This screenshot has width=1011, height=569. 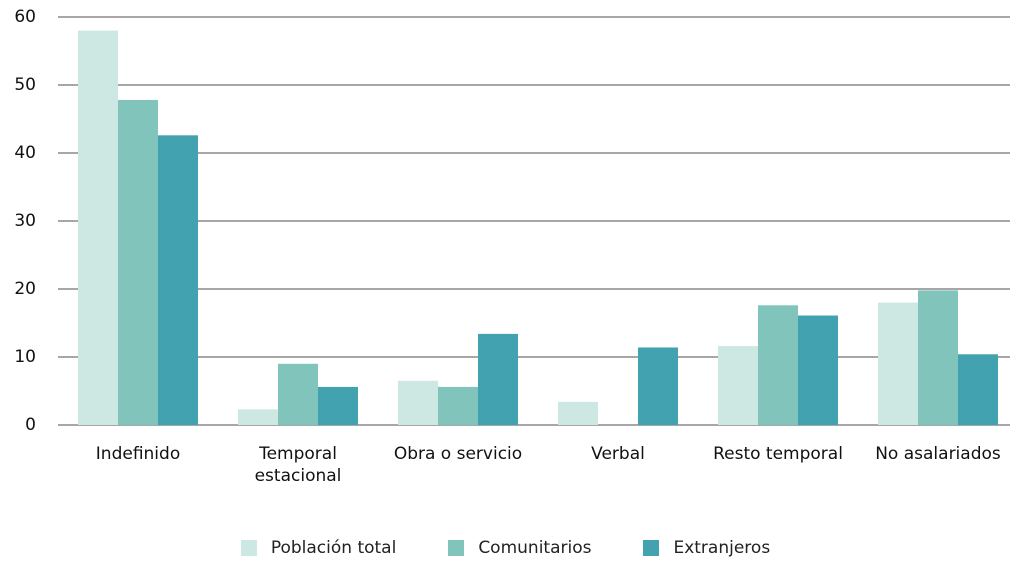 What do you see at coordinates (618, 454) in the screenshot?
I see `x-tick-label: Verbal` at bounding box center [618, 454].